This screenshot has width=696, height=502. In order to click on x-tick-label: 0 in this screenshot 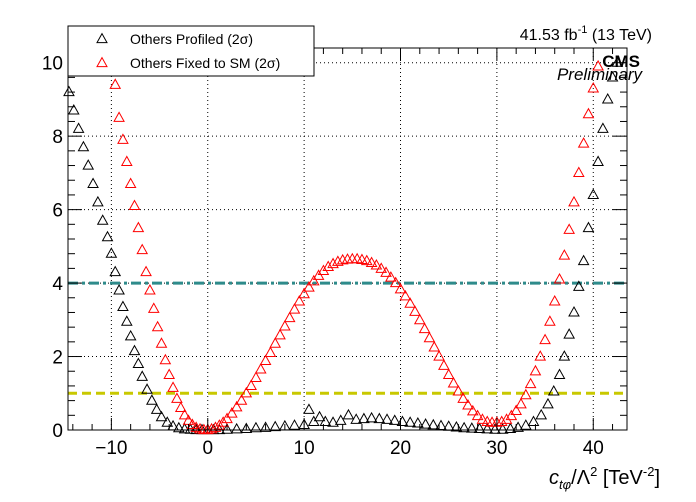, I will do `click(207, 448)`.